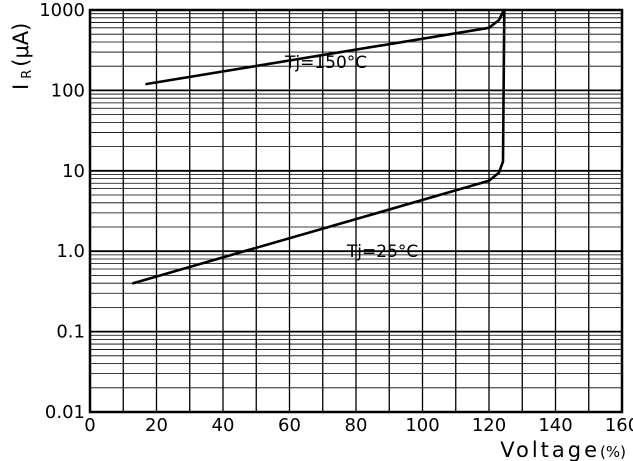 The width and height of the screenshot is (633, 461). What do you see at coordinates (73, 171) in the screenshot?
I see `y-tick-label: 10` at bounding box center [73, 171].